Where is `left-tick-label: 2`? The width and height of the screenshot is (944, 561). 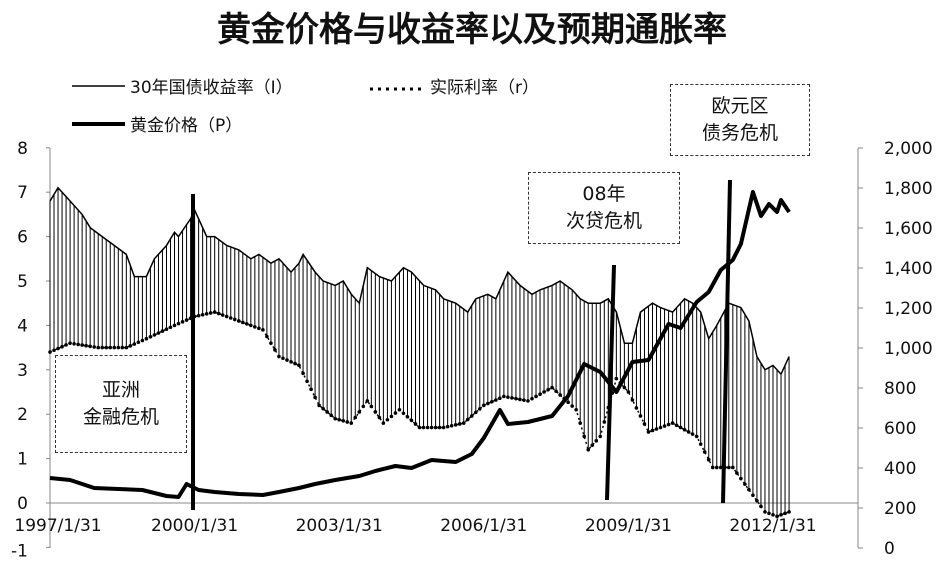
left-tick-label: 2 is located at coordinates (22, 415).